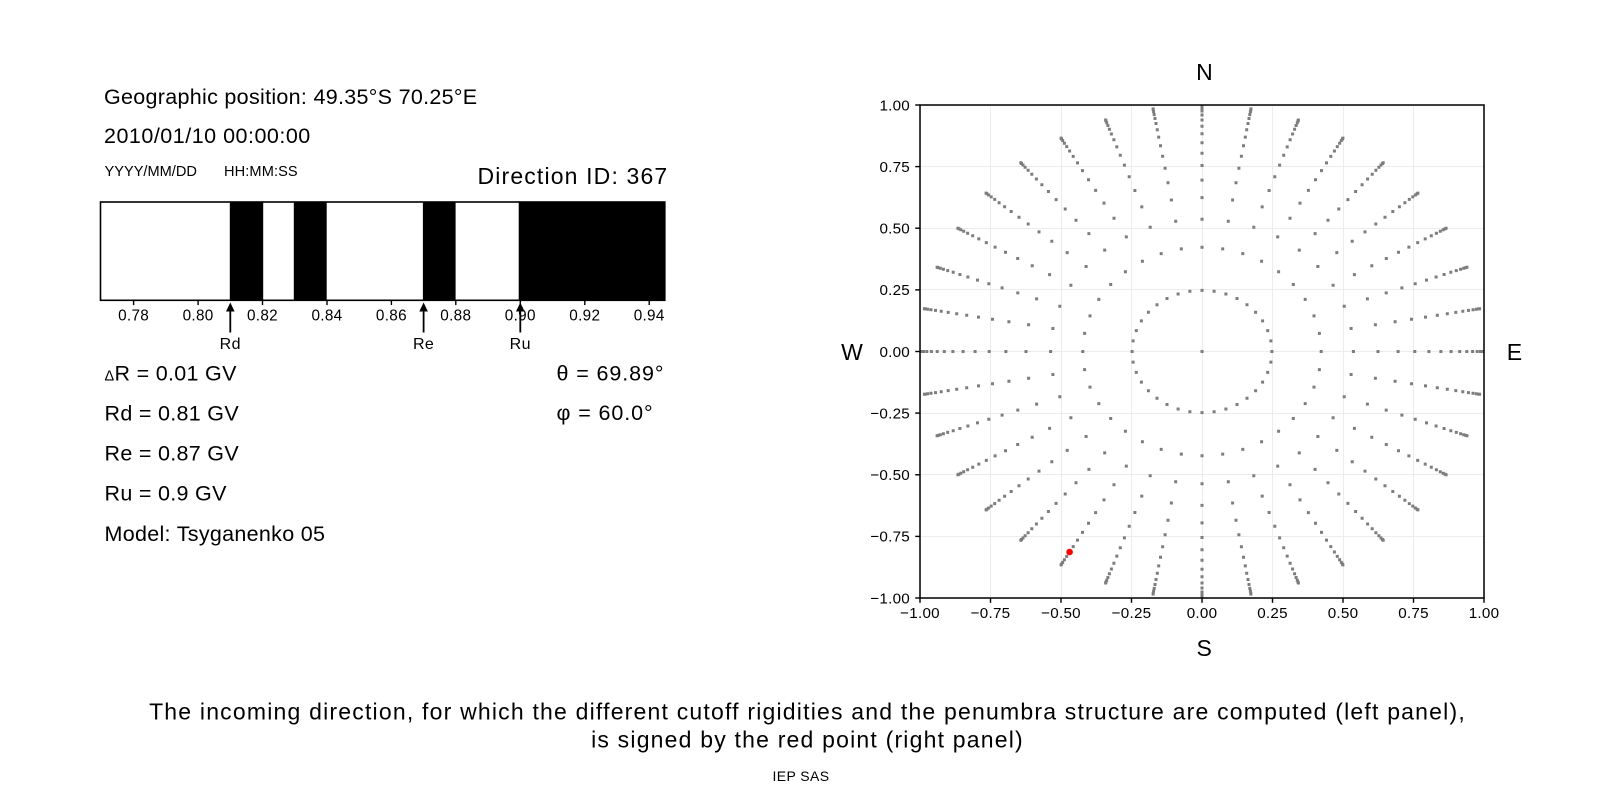 Image resolution: width=1600 pixels, height=800 pixels. I want to click on svg-text: 2010/01/10 00:00:00, so click(207, 136).